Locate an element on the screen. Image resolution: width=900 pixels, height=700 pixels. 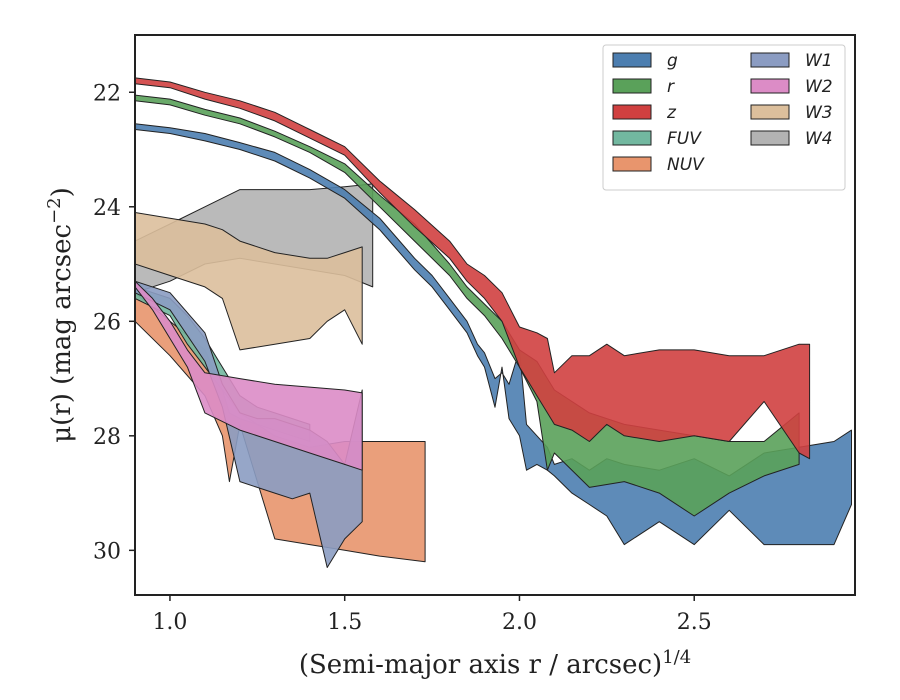
legend: grz FUV NUV W1 W2 W3 W4 is located at coordinates (724, 117).